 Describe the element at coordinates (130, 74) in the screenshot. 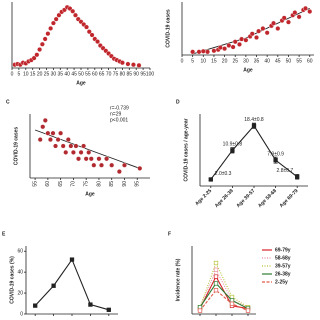

I see `x-tick-label: 85` at that location.